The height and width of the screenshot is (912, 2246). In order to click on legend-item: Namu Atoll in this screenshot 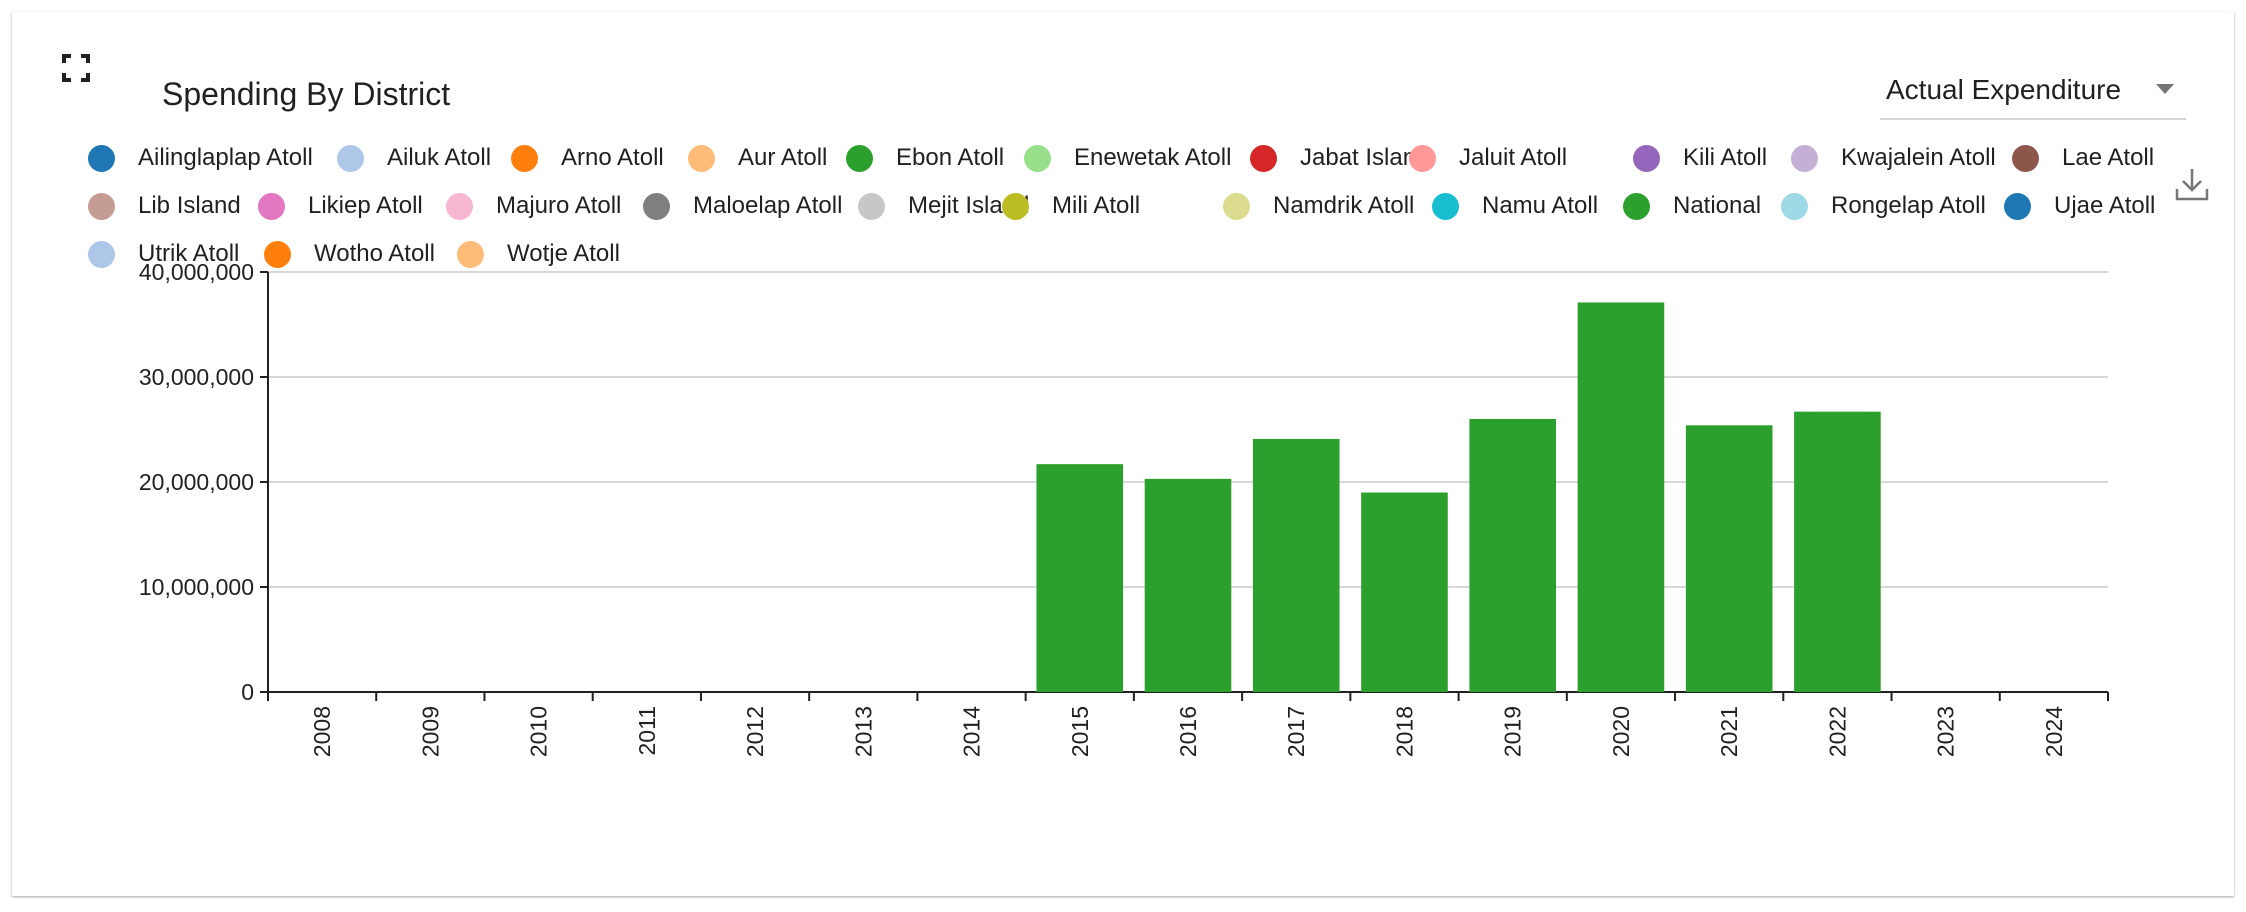, I will do `click(1515, 206)`.